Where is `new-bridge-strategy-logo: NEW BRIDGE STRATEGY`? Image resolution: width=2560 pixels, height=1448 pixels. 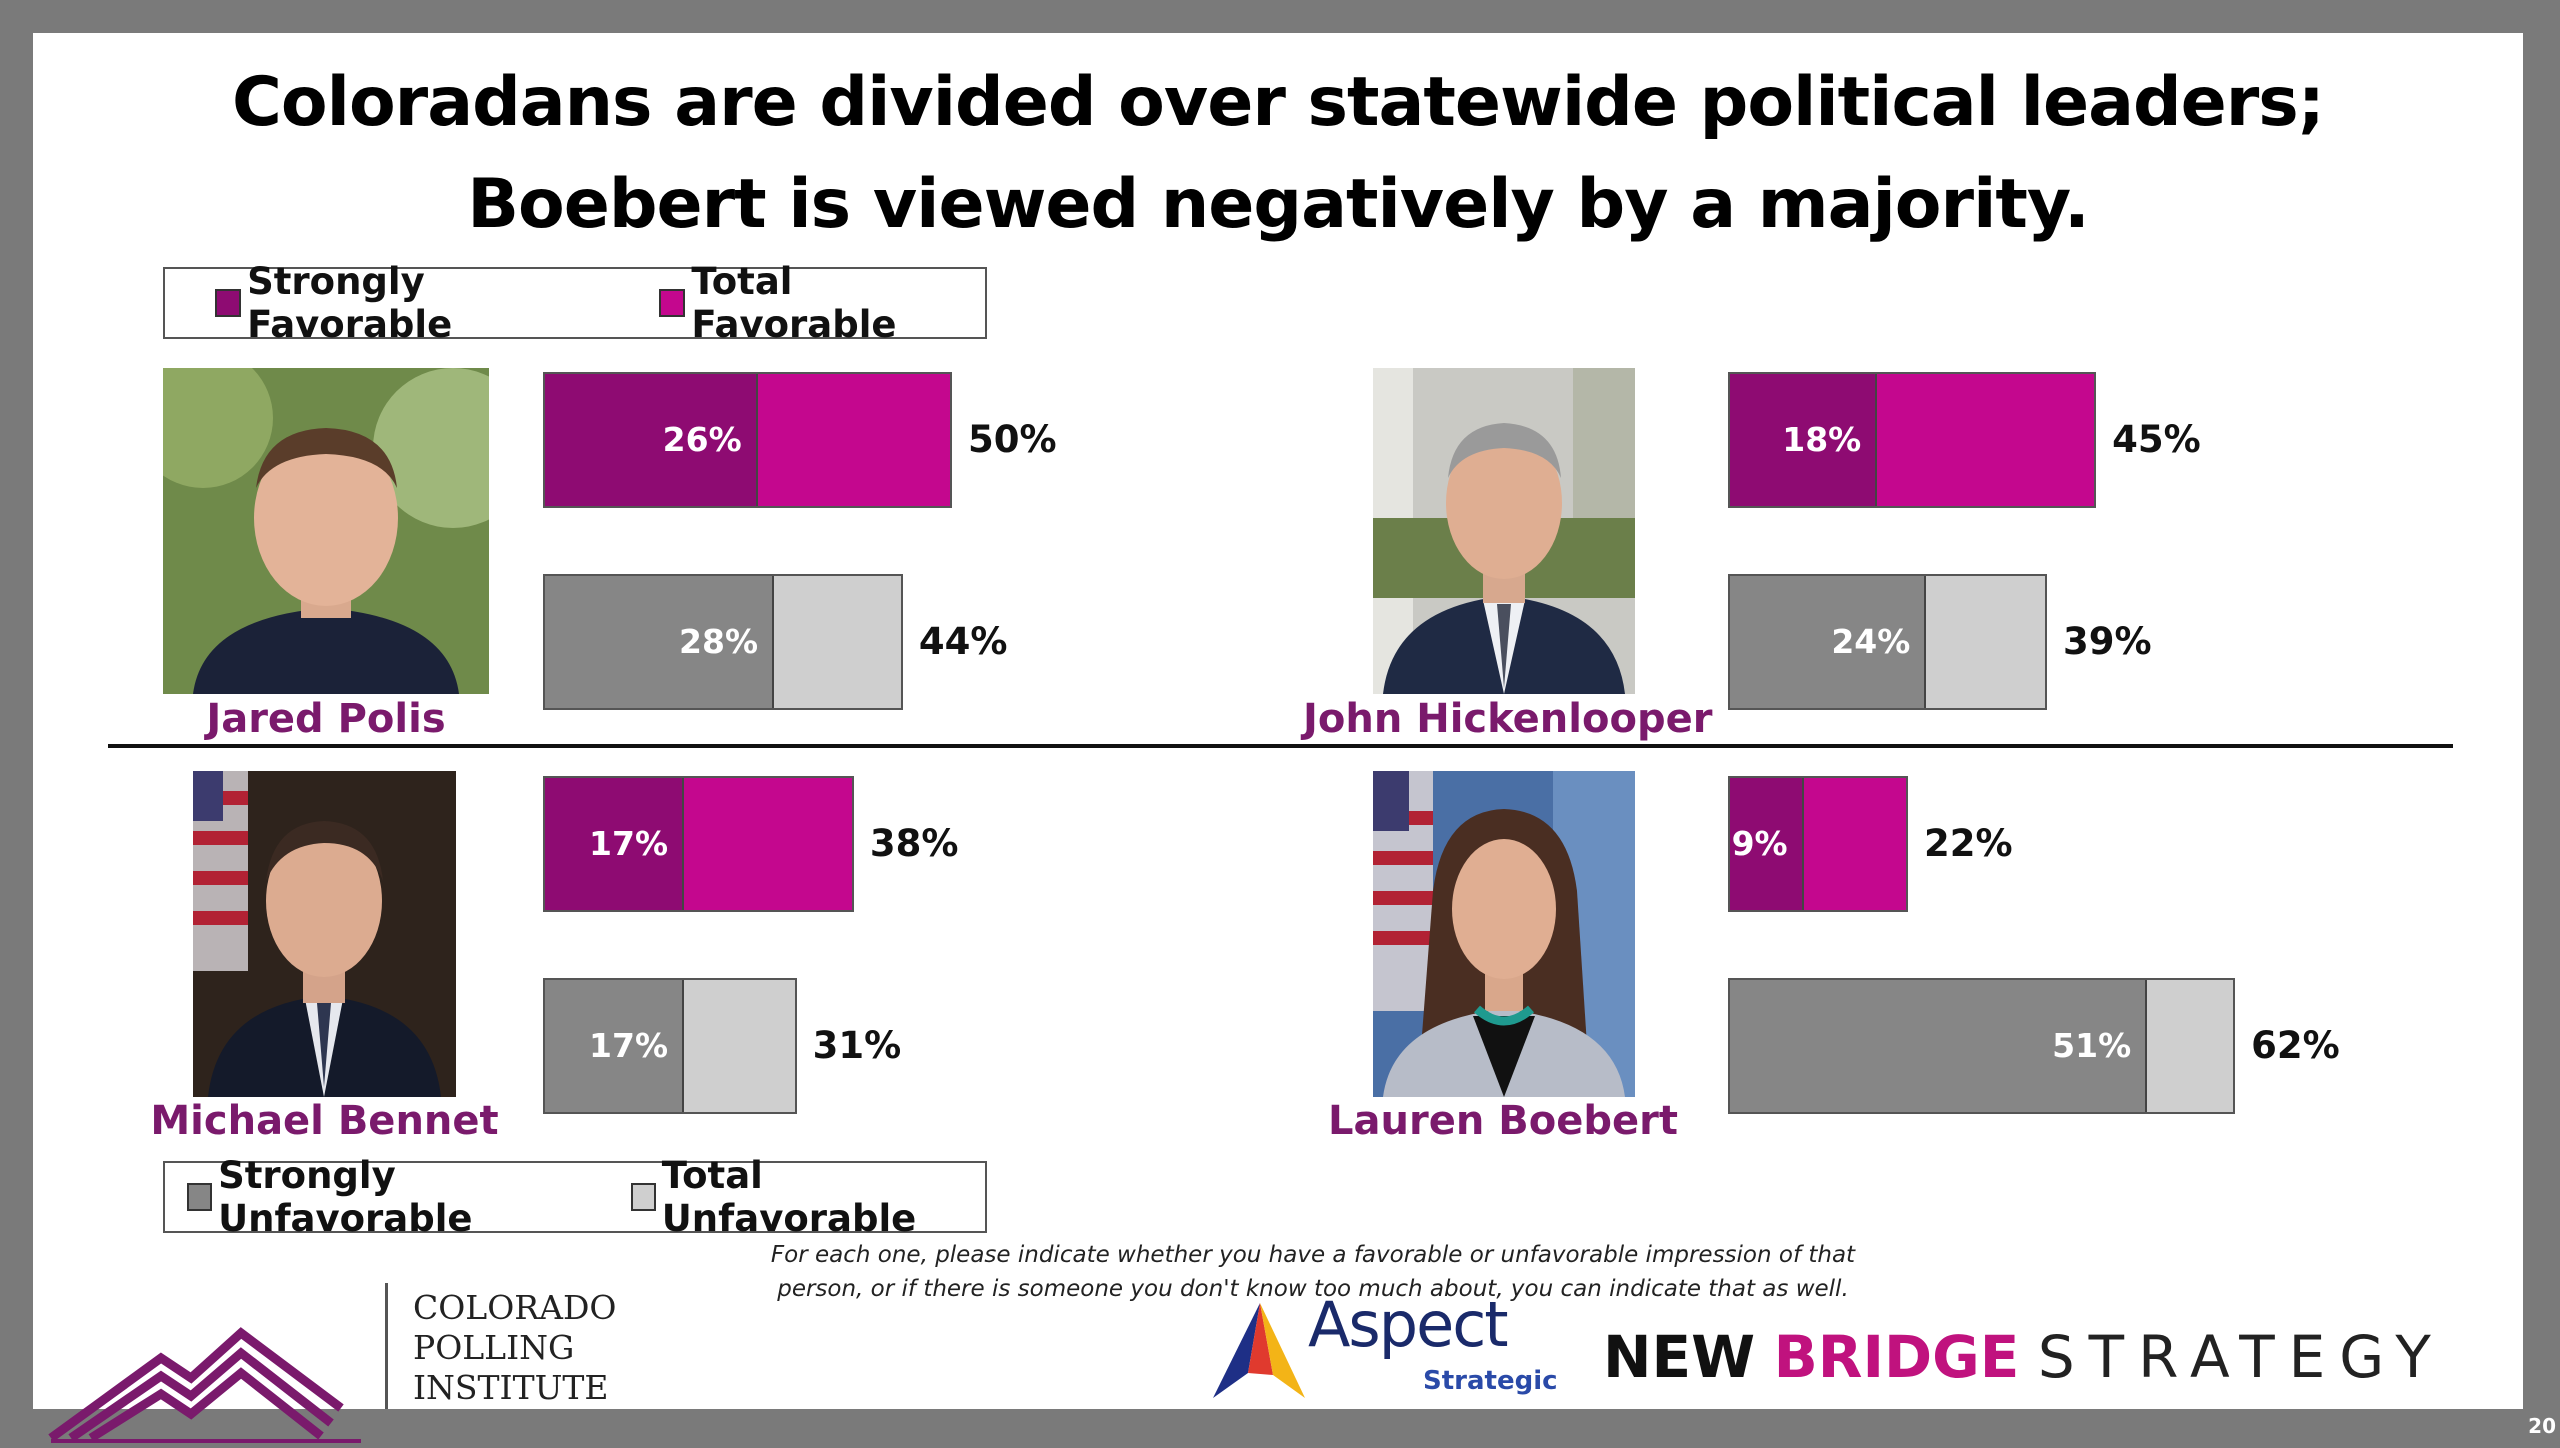
new-bridge-strategy-logo: NEW BRIDGE STRATEGY is located at coordinates (2024, 1357).